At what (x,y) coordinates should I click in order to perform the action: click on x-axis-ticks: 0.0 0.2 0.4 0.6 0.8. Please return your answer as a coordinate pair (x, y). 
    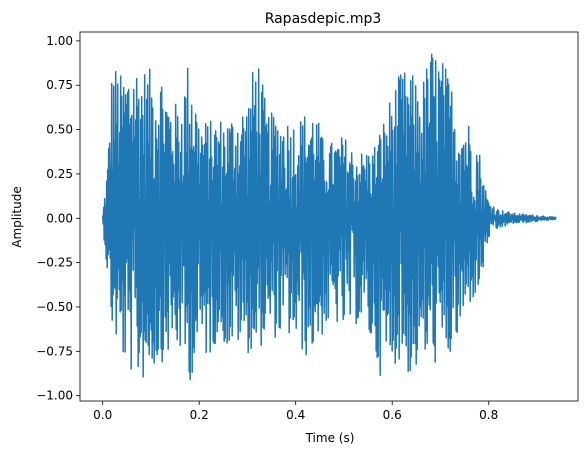
    Looking at the image, I should click on (295, 411).